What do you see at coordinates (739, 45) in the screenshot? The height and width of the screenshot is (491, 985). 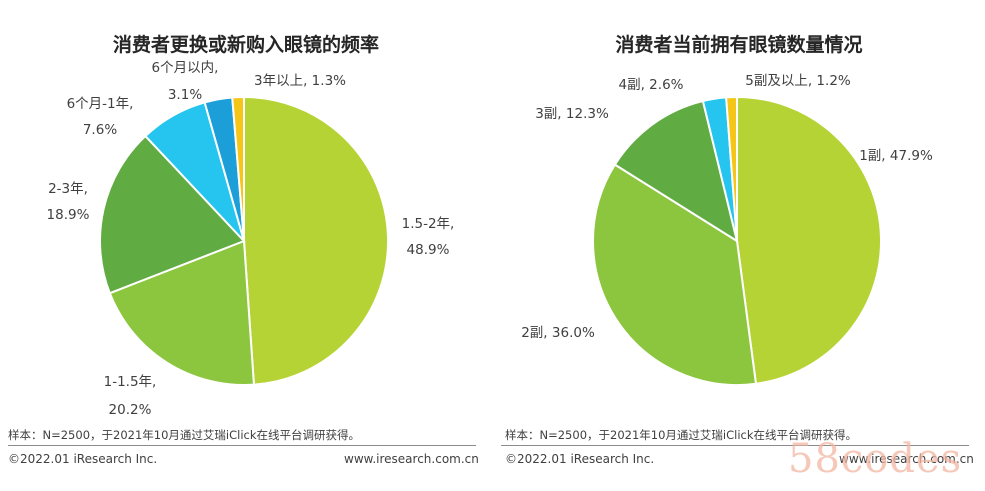 I see `right-chart-title: 消费者当前拥有眼镜数量情况` at bounding box center [739, 45].